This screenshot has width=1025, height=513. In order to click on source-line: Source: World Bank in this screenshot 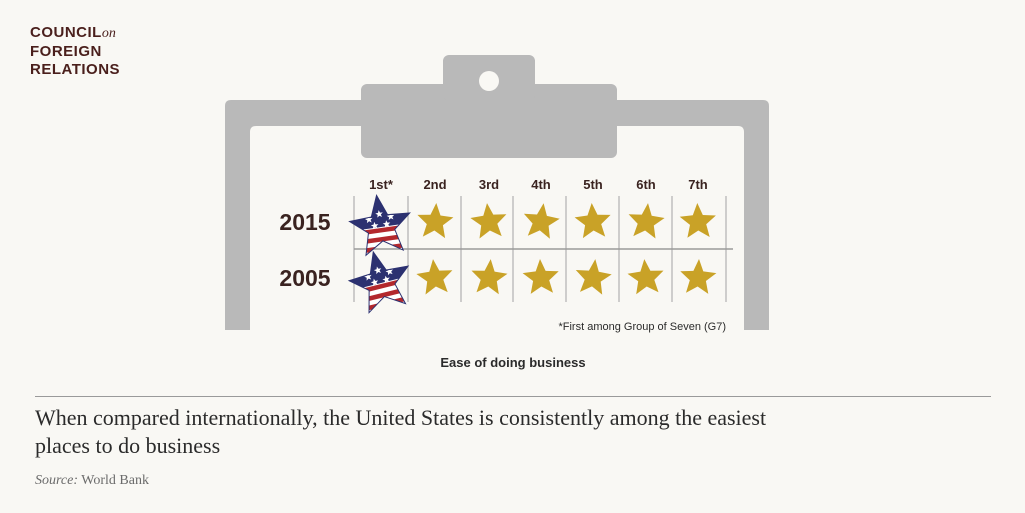, I will do `click(92, 481)`.